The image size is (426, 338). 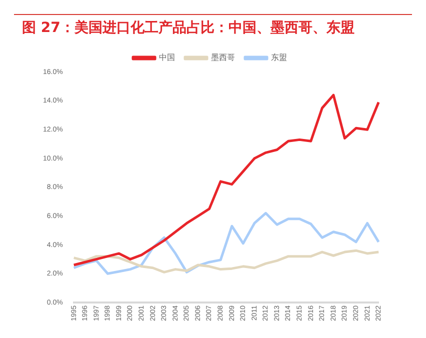 I want to click on legend-label: 中国, so click(x=167, y=57).